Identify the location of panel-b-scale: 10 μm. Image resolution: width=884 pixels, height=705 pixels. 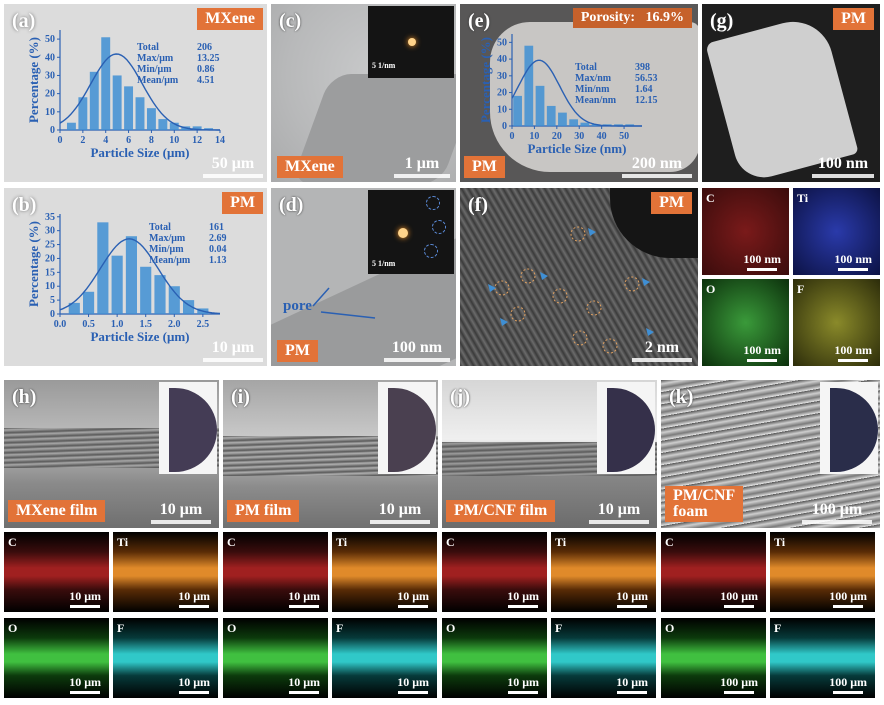
(233, 350).